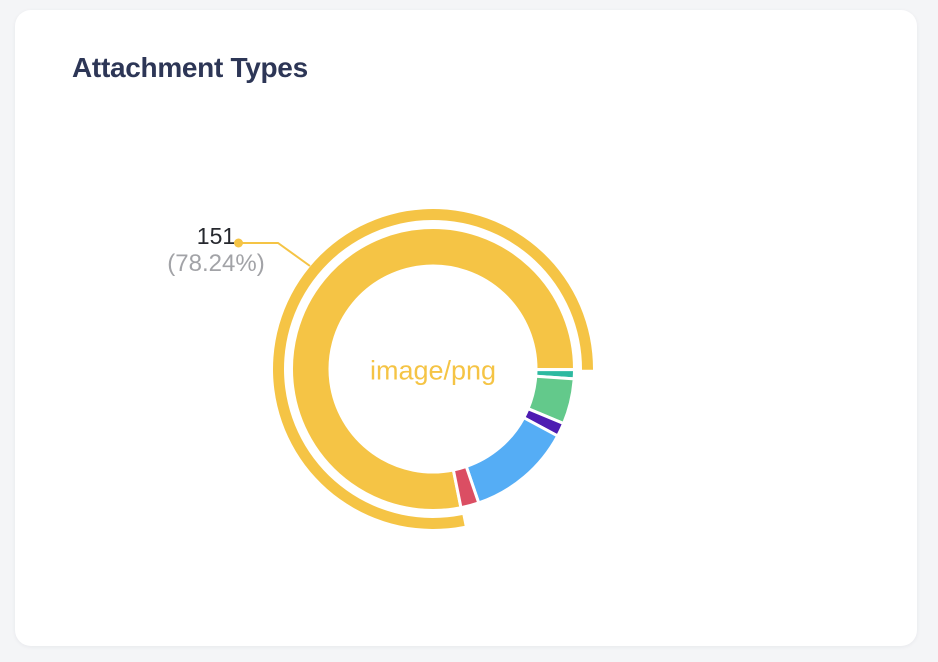 The height and width of the screenshot is (662, 938). Describe the element at coordinates (466, 487) in the screenshot. I see `pie-slice-red` at that location.